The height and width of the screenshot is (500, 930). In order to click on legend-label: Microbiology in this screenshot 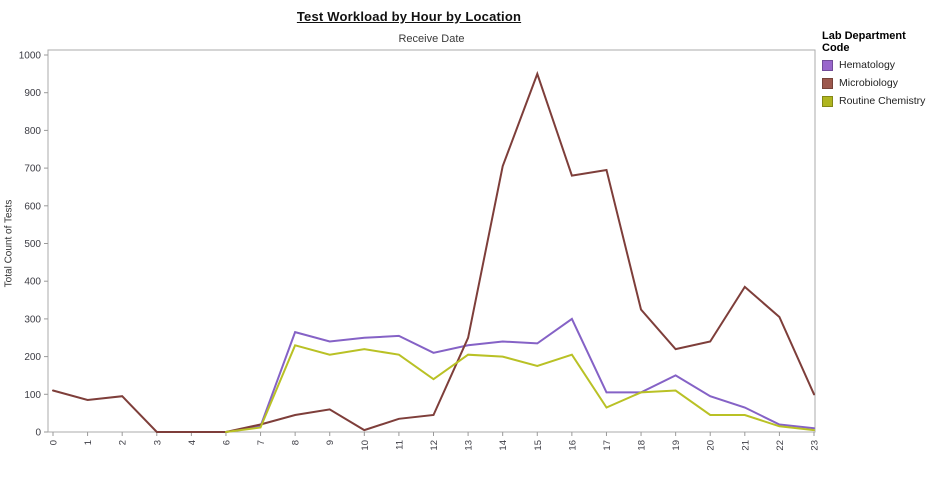, I will do `click(868, 83)`.